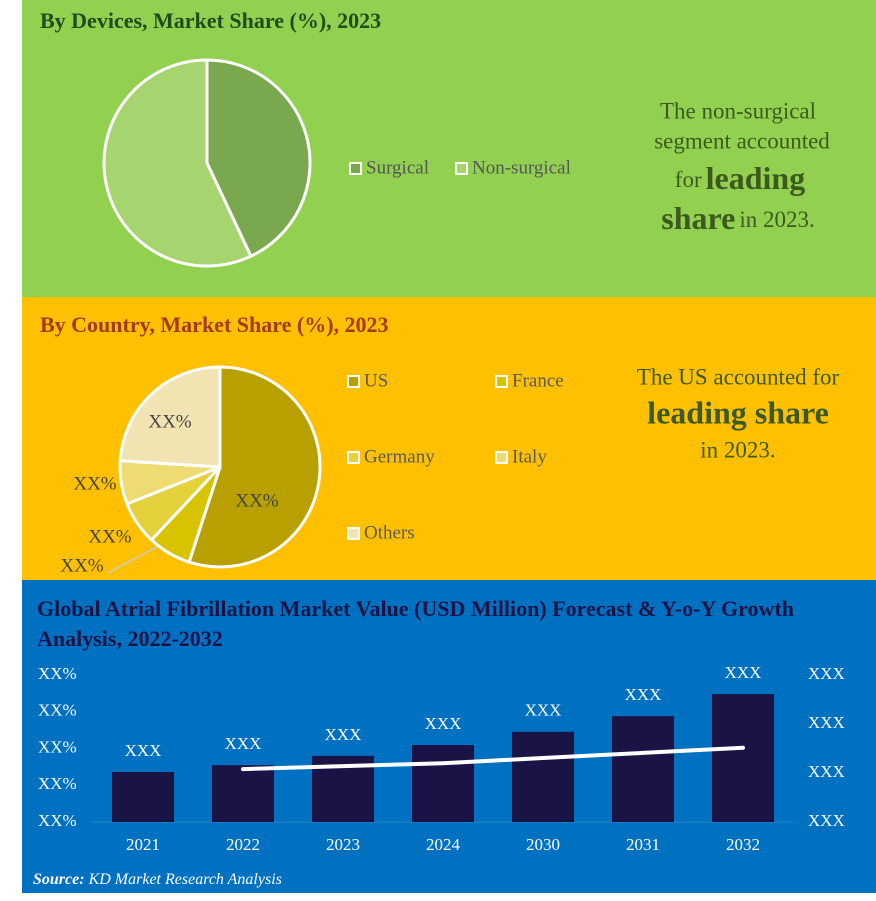 The width and height of the screenshot is (876, 901). I want to click on source: Source: KD Market Research Analysis, so click(157, 879).